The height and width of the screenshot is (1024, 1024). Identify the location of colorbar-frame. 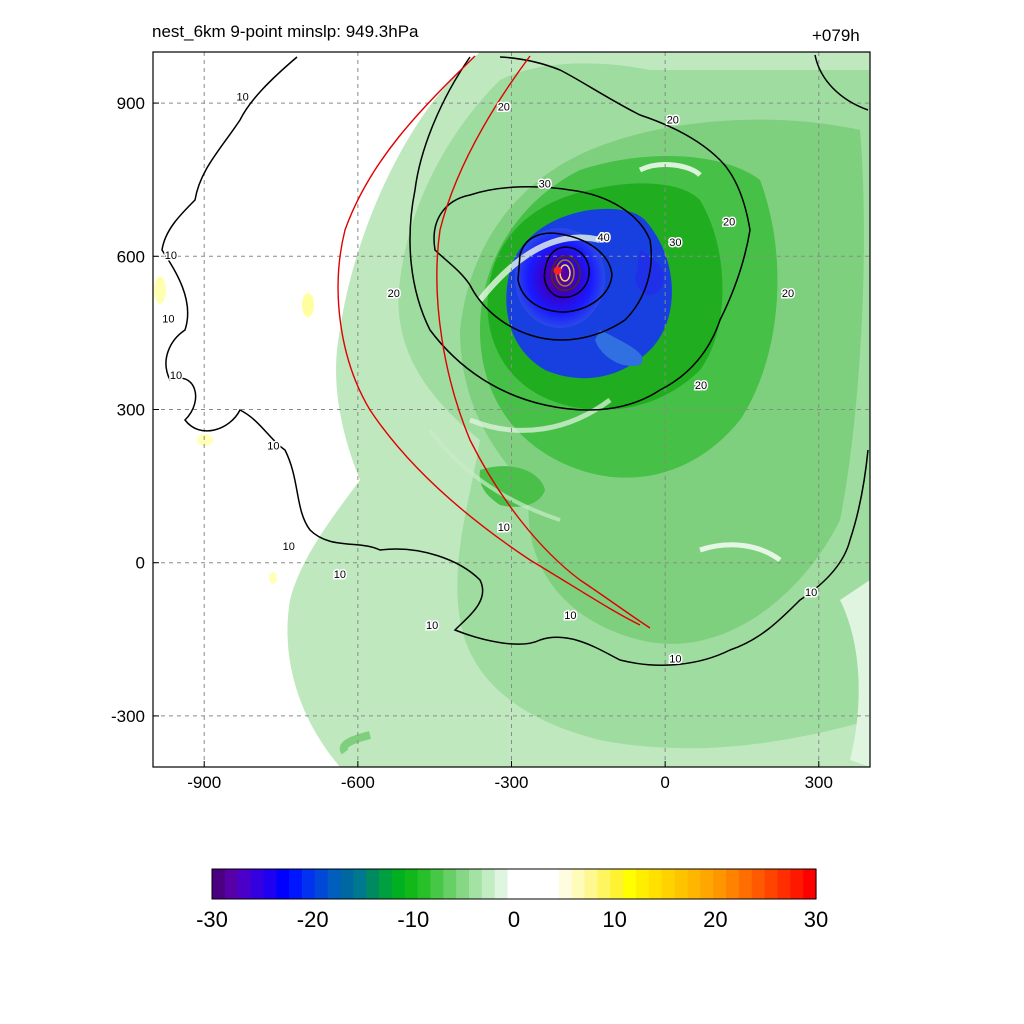
(514, 884).